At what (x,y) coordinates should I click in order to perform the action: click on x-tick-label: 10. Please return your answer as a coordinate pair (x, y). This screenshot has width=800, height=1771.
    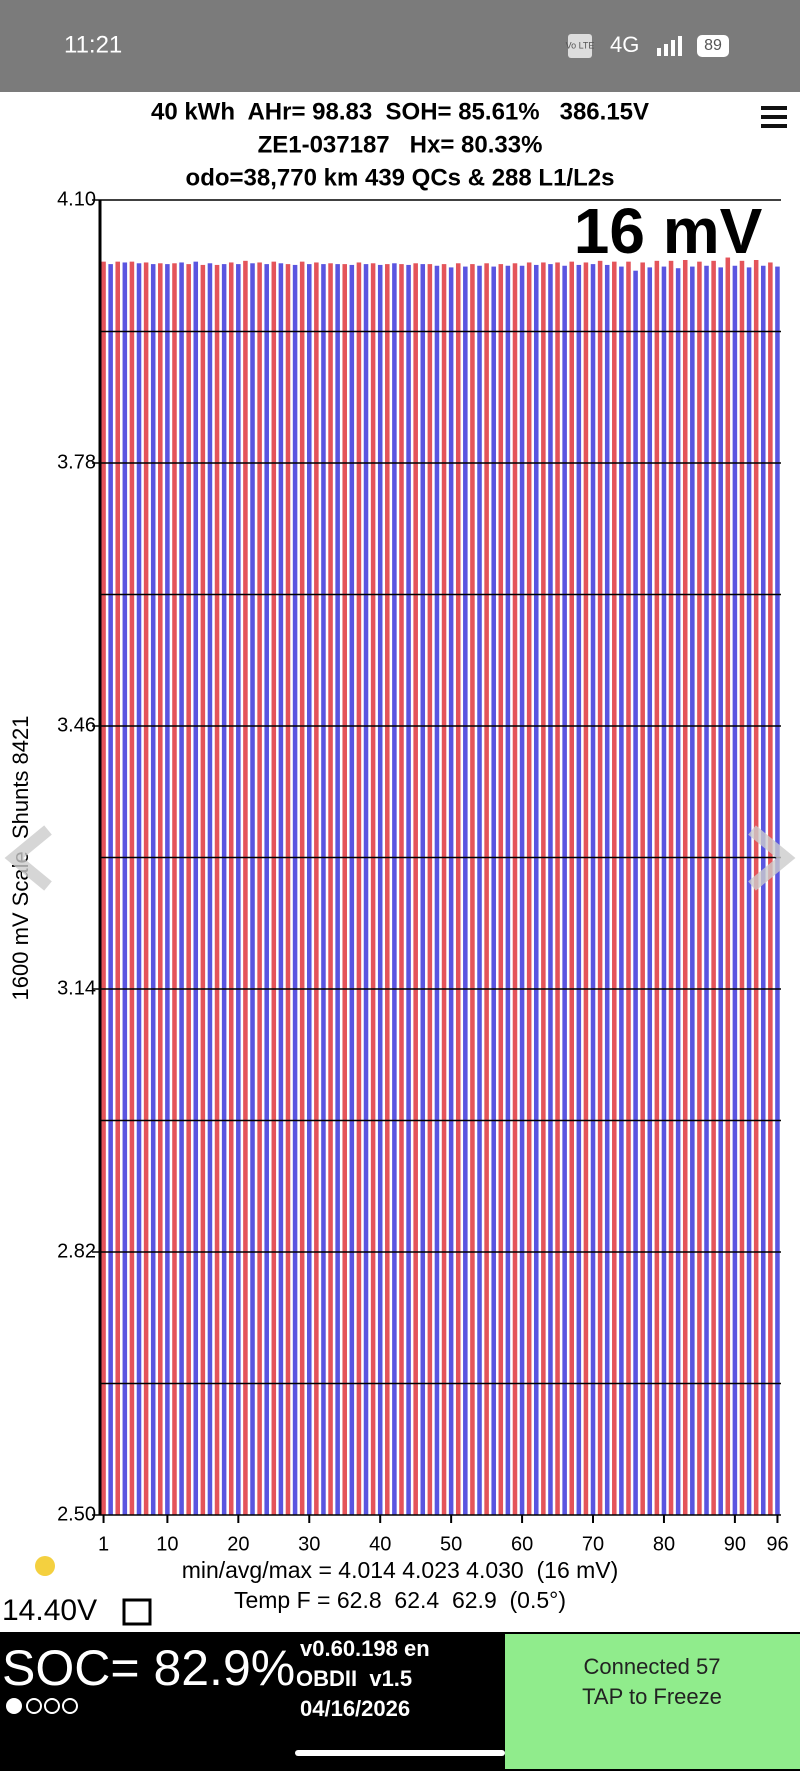
    Looking at the image, I should click on (167, 1544).